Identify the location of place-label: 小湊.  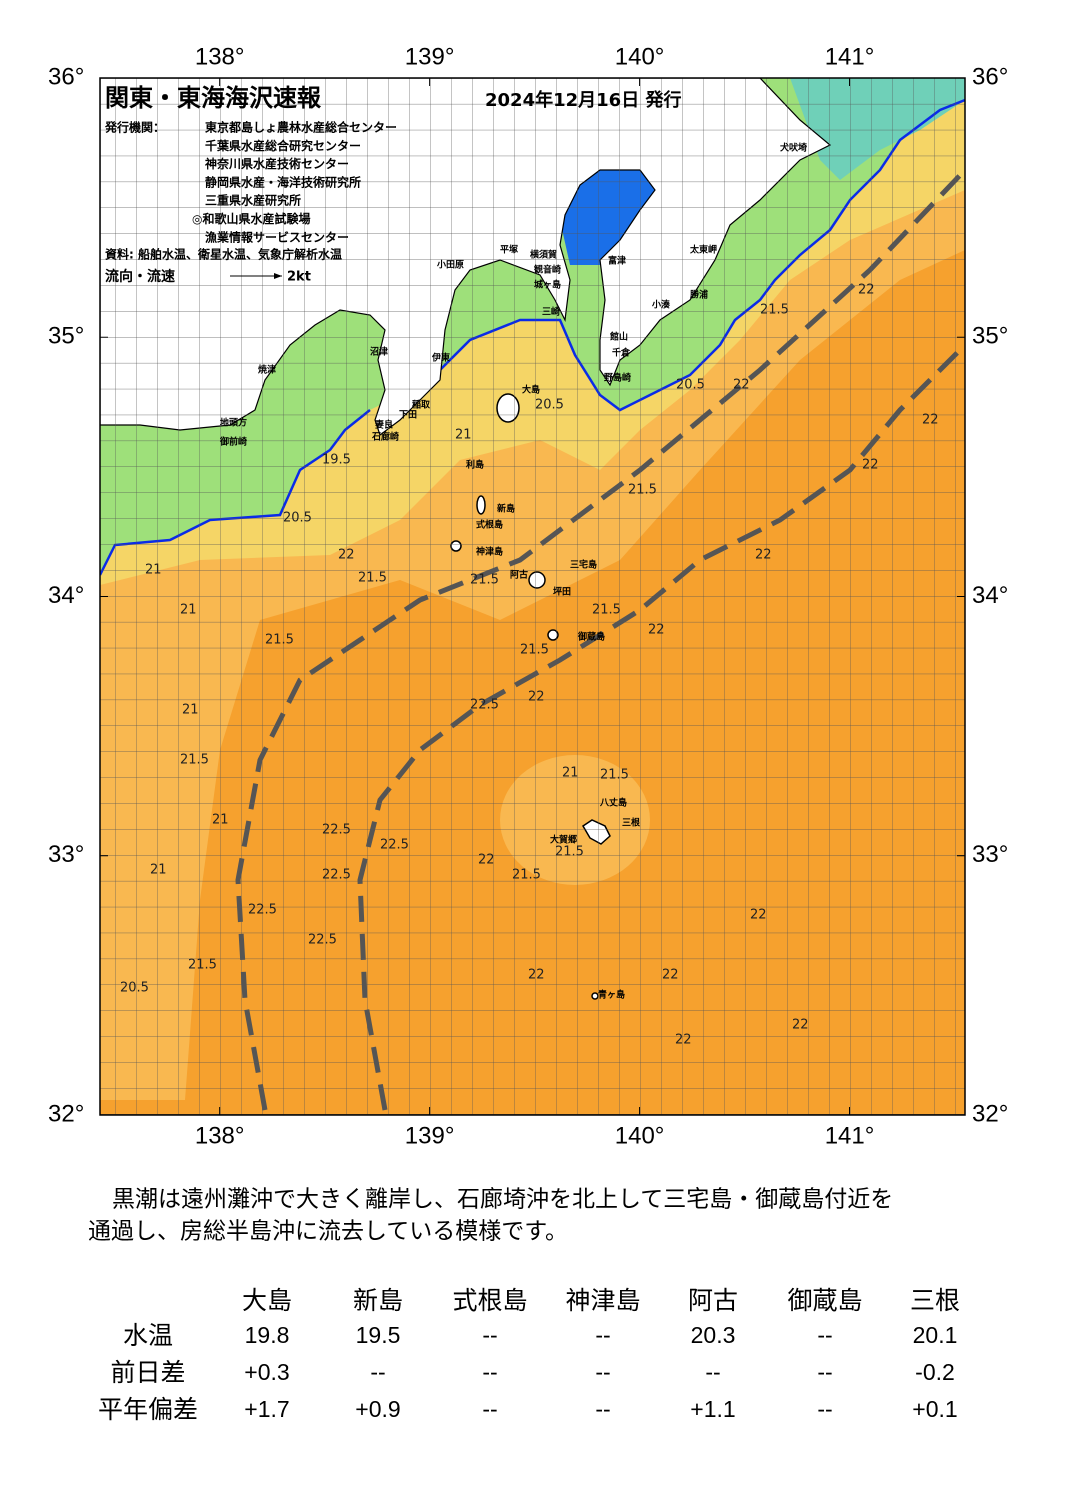
(661, 305).